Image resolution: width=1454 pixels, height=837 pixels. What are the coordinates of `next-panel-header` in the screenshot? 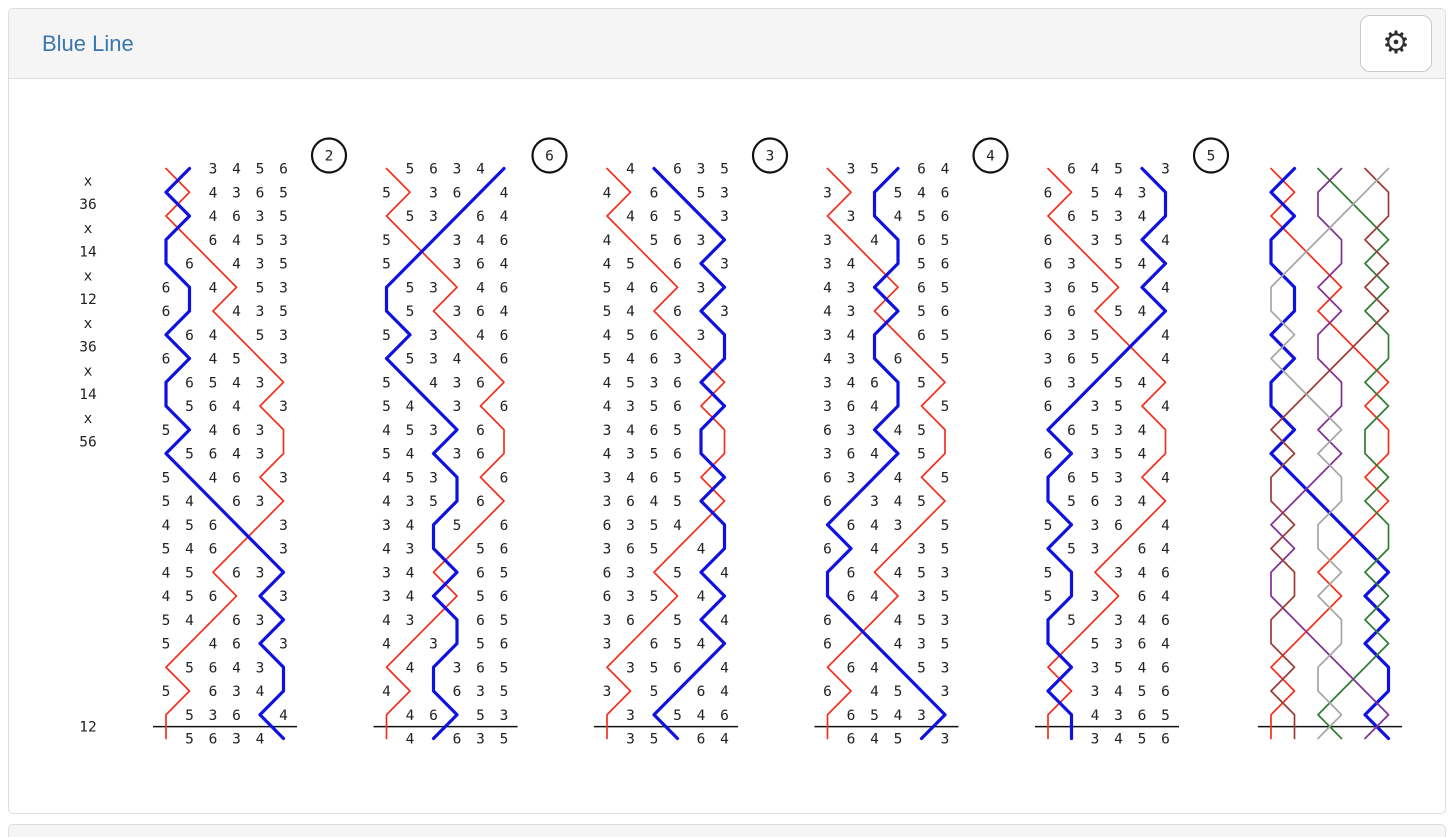 It's located at (727, 830).